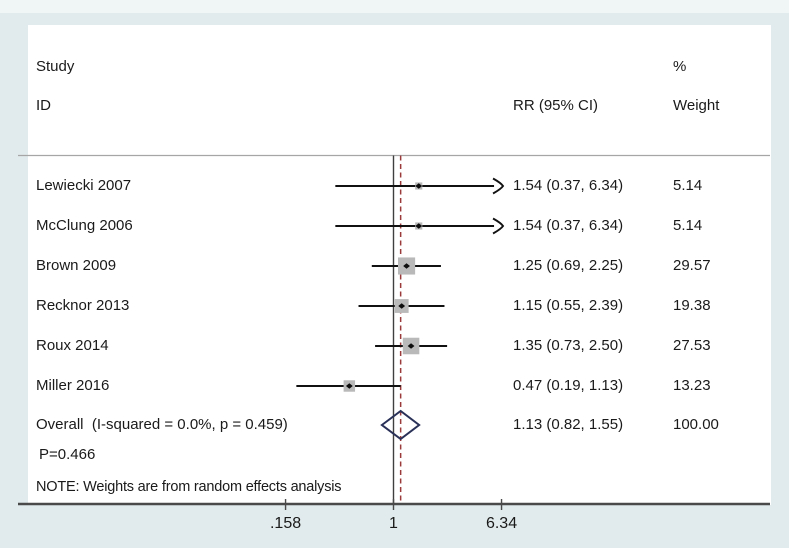  I want to click on study-weight: 13.23, so click(692, 385).